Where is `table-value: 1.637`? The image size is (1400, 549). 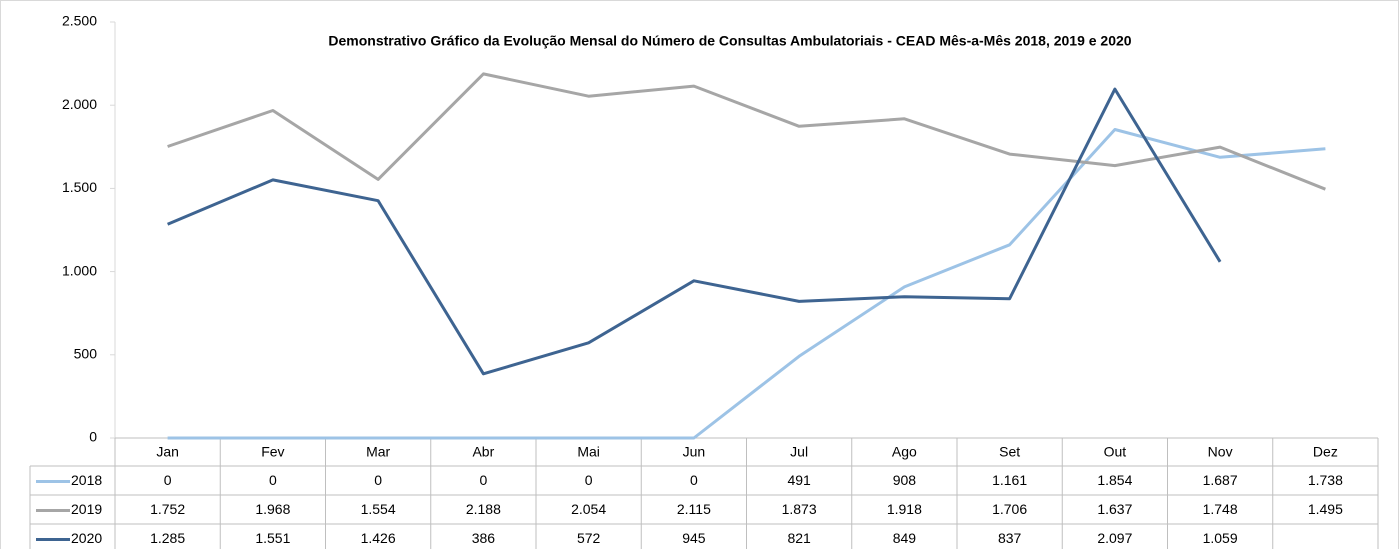 table-value: 1.637 is located at coordinates (1114, 509).